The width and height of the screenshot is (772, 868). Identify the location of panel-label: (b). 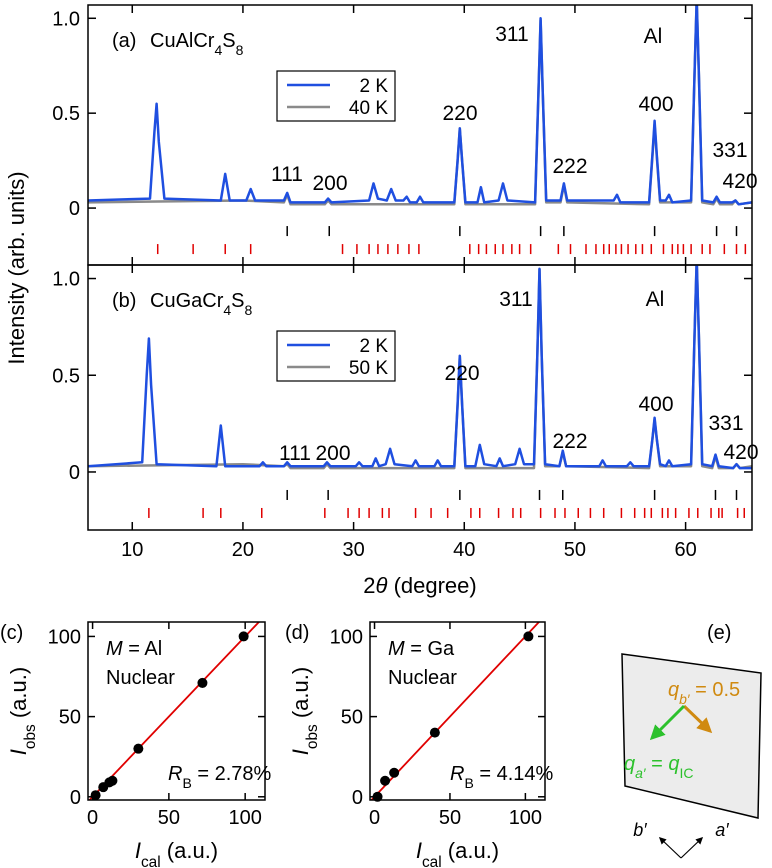
(124, 301).